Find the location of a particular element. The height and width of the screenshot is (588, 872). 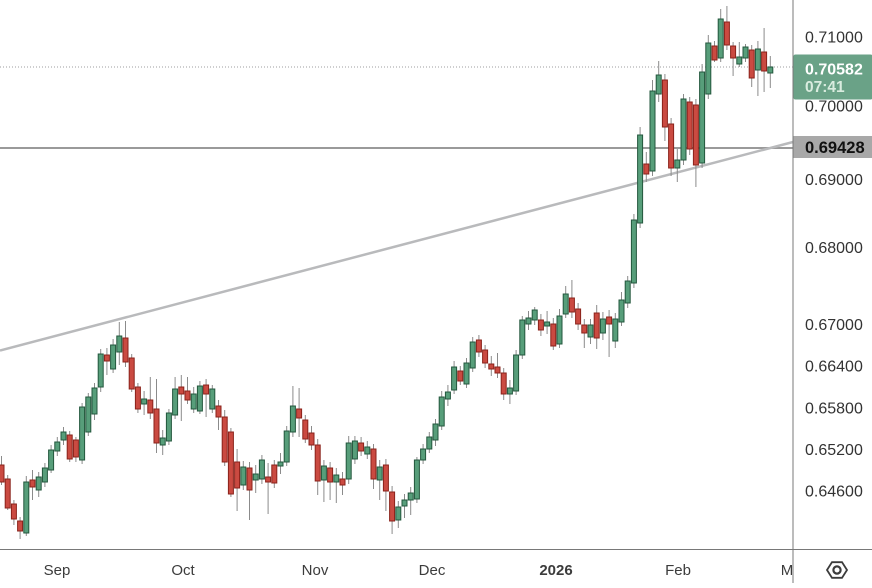

svg-text: 0.66400 is located at coordinates (834, 367).